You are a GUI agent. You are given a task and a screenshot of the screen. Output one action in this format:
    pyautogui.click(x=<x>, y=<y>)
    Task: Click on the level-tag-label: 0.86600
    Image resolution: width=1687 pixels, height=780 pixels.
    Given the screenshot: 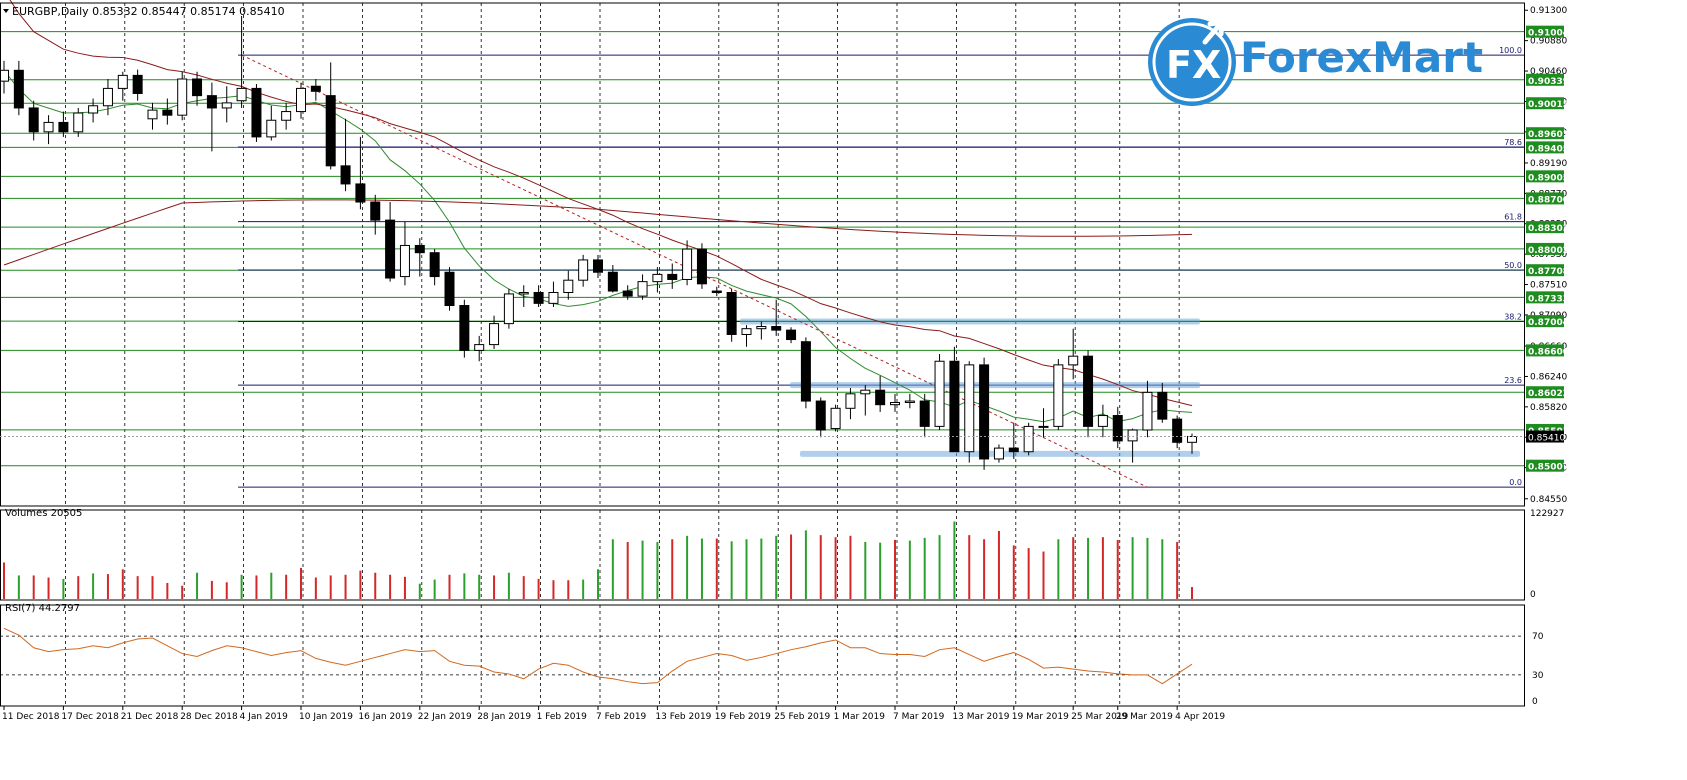 What is the action you would take?
    pyautogui.click(x=1548, y=352)
    